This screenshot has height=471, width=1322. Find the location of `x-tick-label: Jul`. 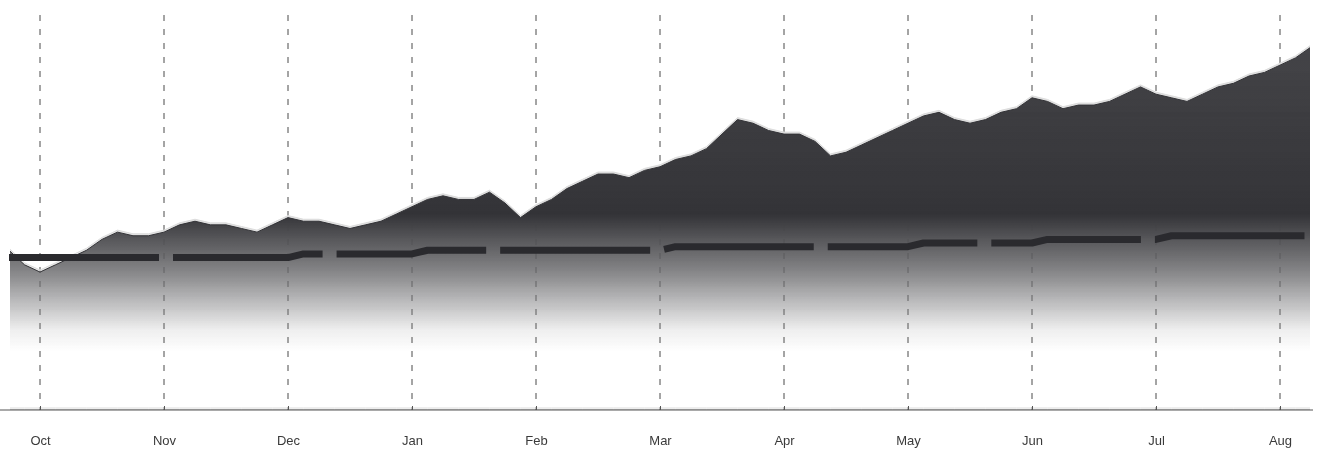

x-tick-label: Jul is located at coordinates (1156, 441).